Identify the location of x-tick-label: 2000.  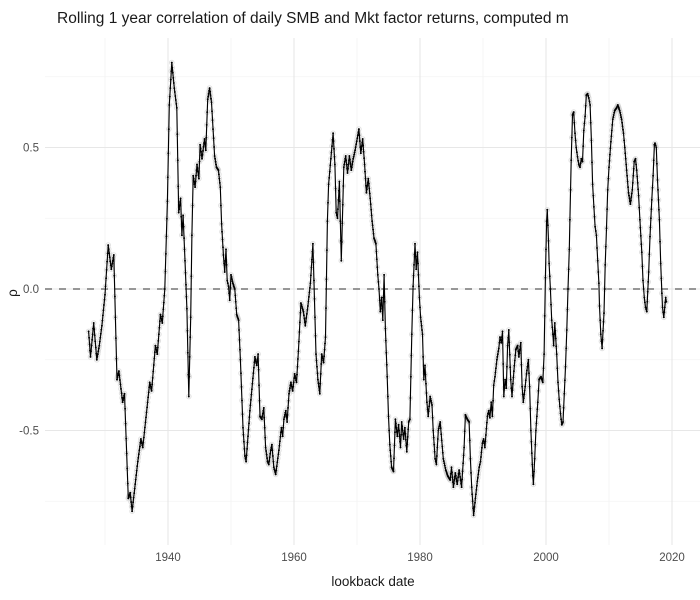
(546, 558).